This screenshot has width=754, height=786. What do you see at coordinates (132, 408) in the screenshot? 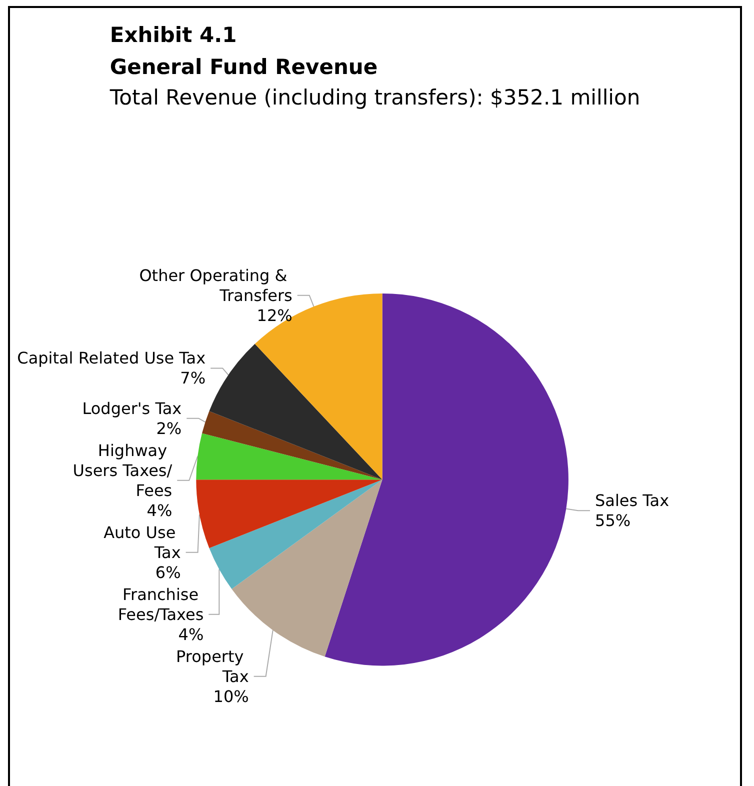
I see `slice-label: Lodger's Tax` at bounding box center [132, 408].